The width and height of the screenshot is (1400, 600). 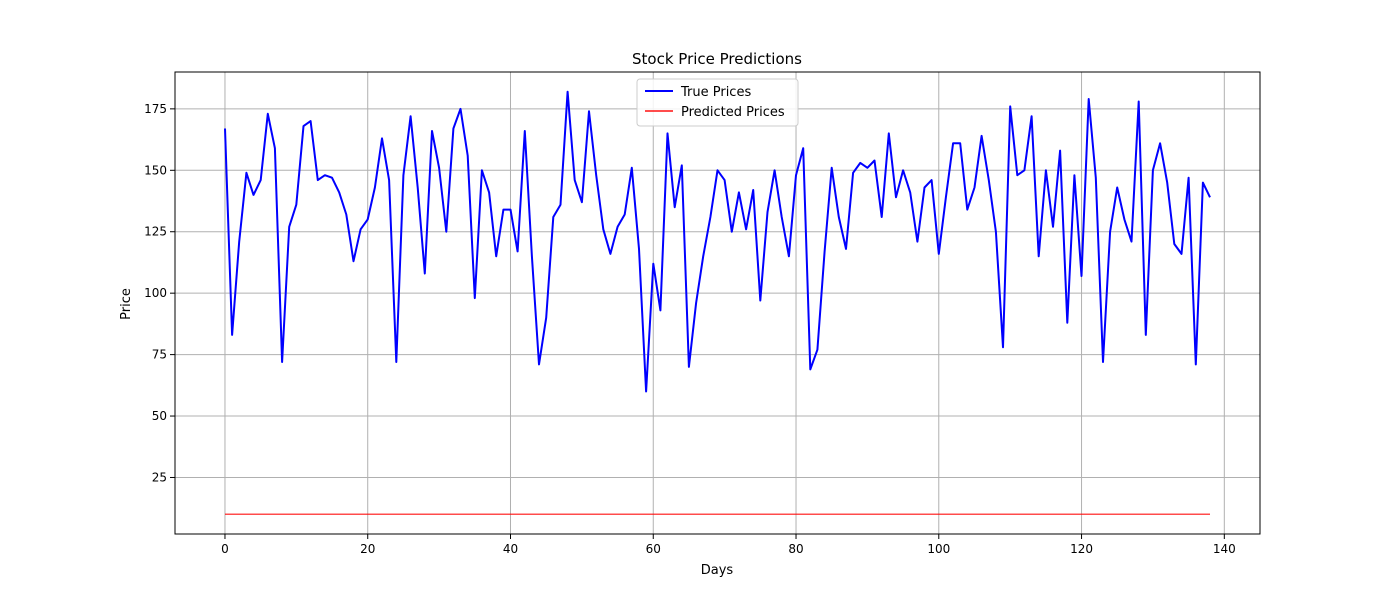 I want to click on y-tick-label: 25, so click(x=159, y=477).